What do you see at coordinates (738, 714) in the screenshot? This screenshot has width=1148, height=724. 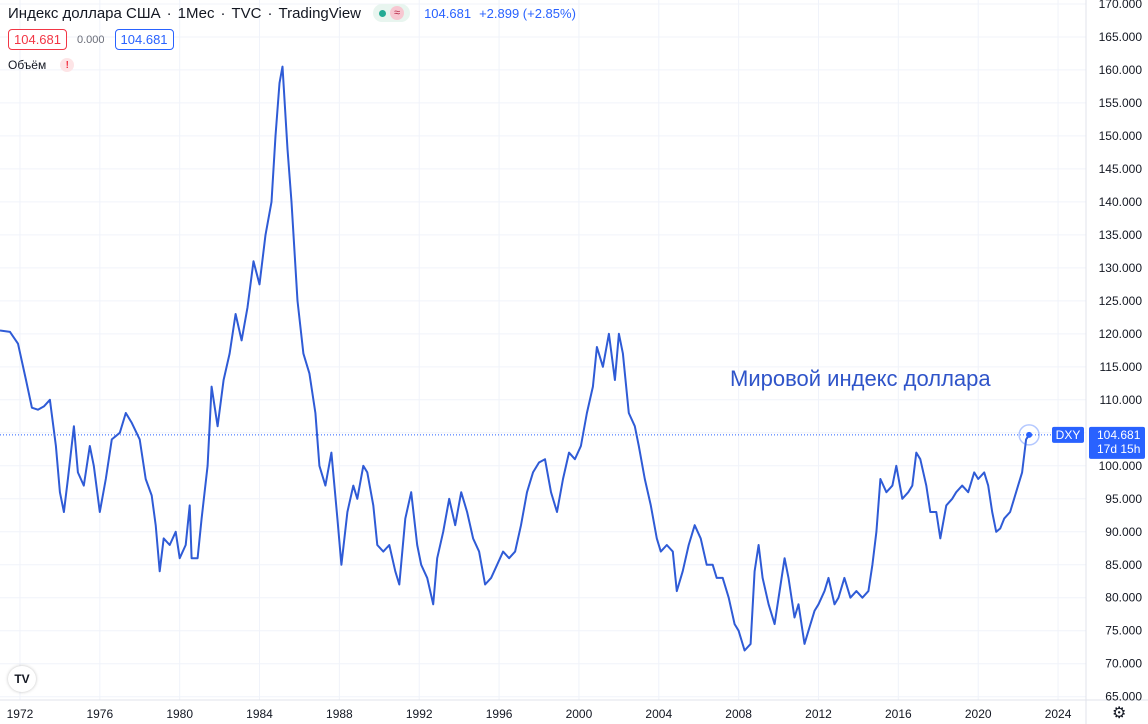 I see `x-tick-label: 2008` at bounding box center [738, 714].